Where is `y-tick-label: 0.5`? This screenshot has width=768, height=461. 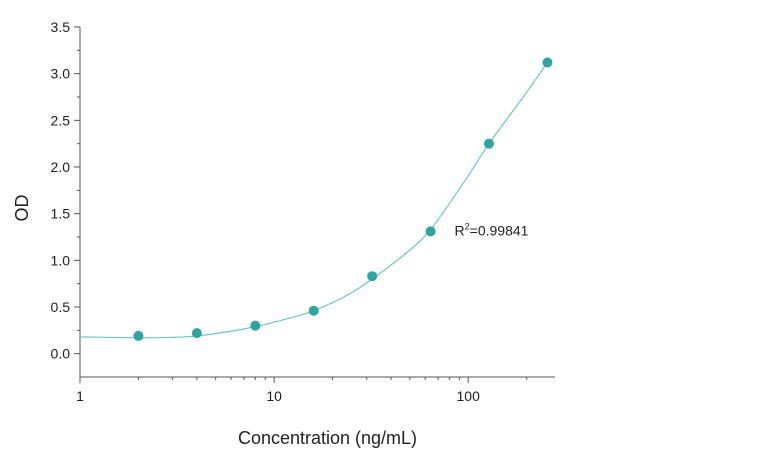 y-tick-label: 0.5 is located at coordinates (61, 307).